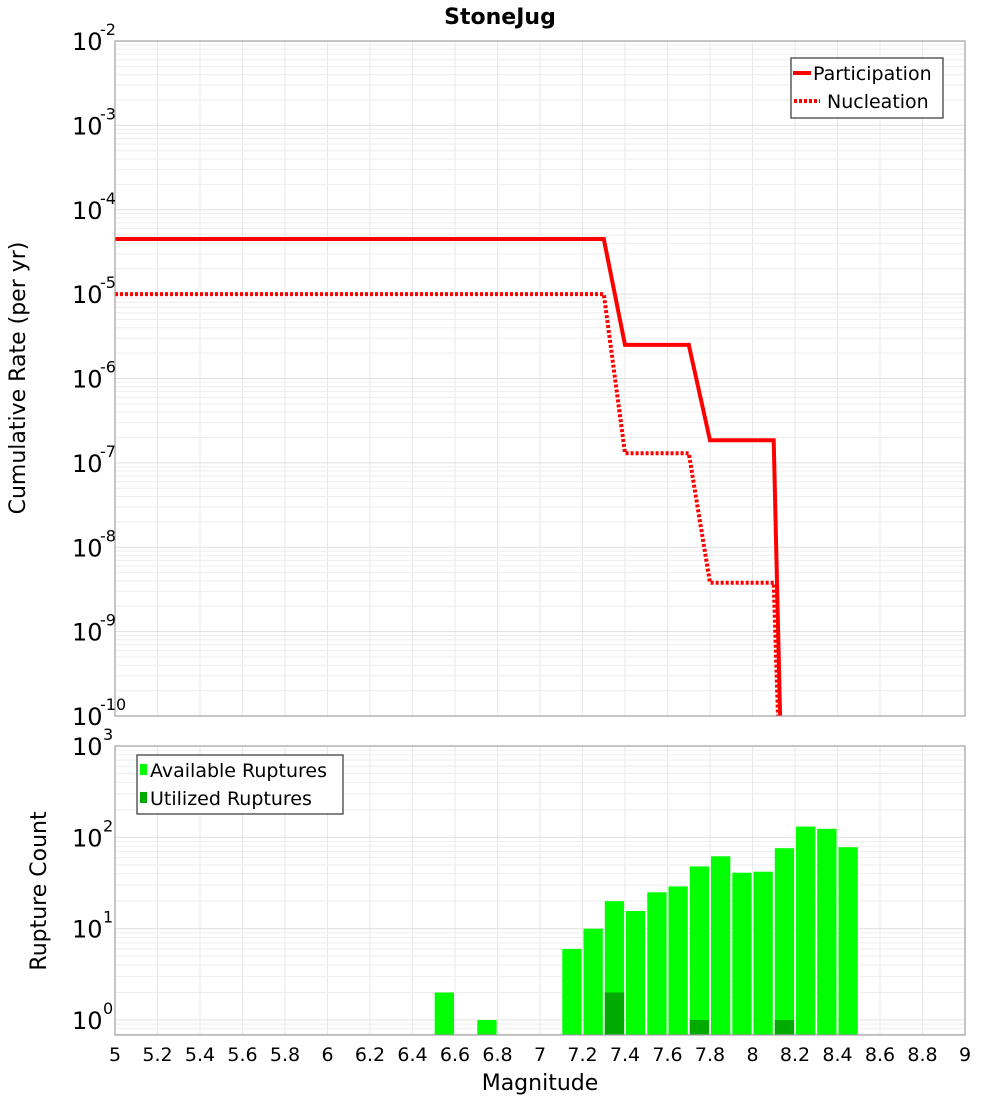 This screenshot has width=1000, height=1100. Describe the element at coordinates (108, 620) in the screenshot. I see `rate-y-tick-exponent: -9` at that location.